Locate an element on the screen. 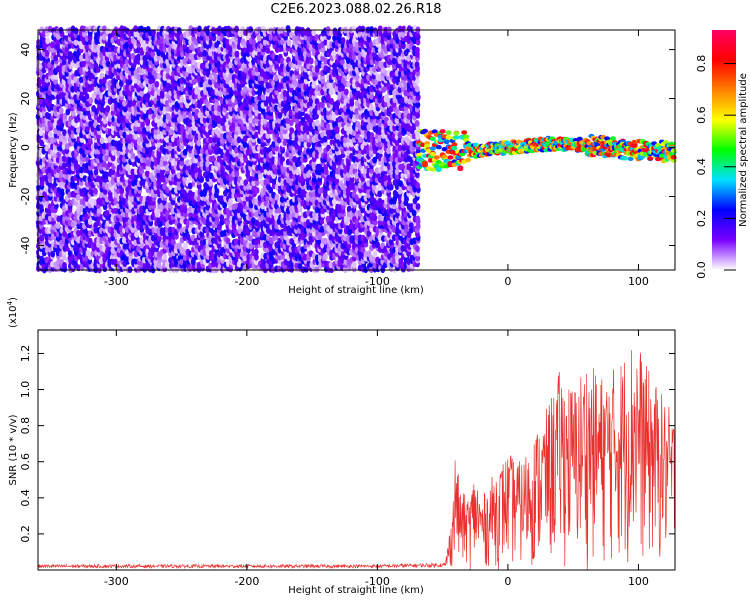 Image resolution: width=750 pixels, height=600 pixels. figure-title: C2E6.2023.088.02.26.R18 is located at coordinates (355, 9).